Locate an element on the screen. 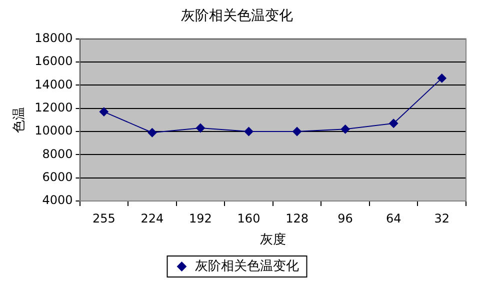 Image resolution: width=480 pixels, height=287 pixels. x-tick-label: 192 is located at coordinates (200, 218).